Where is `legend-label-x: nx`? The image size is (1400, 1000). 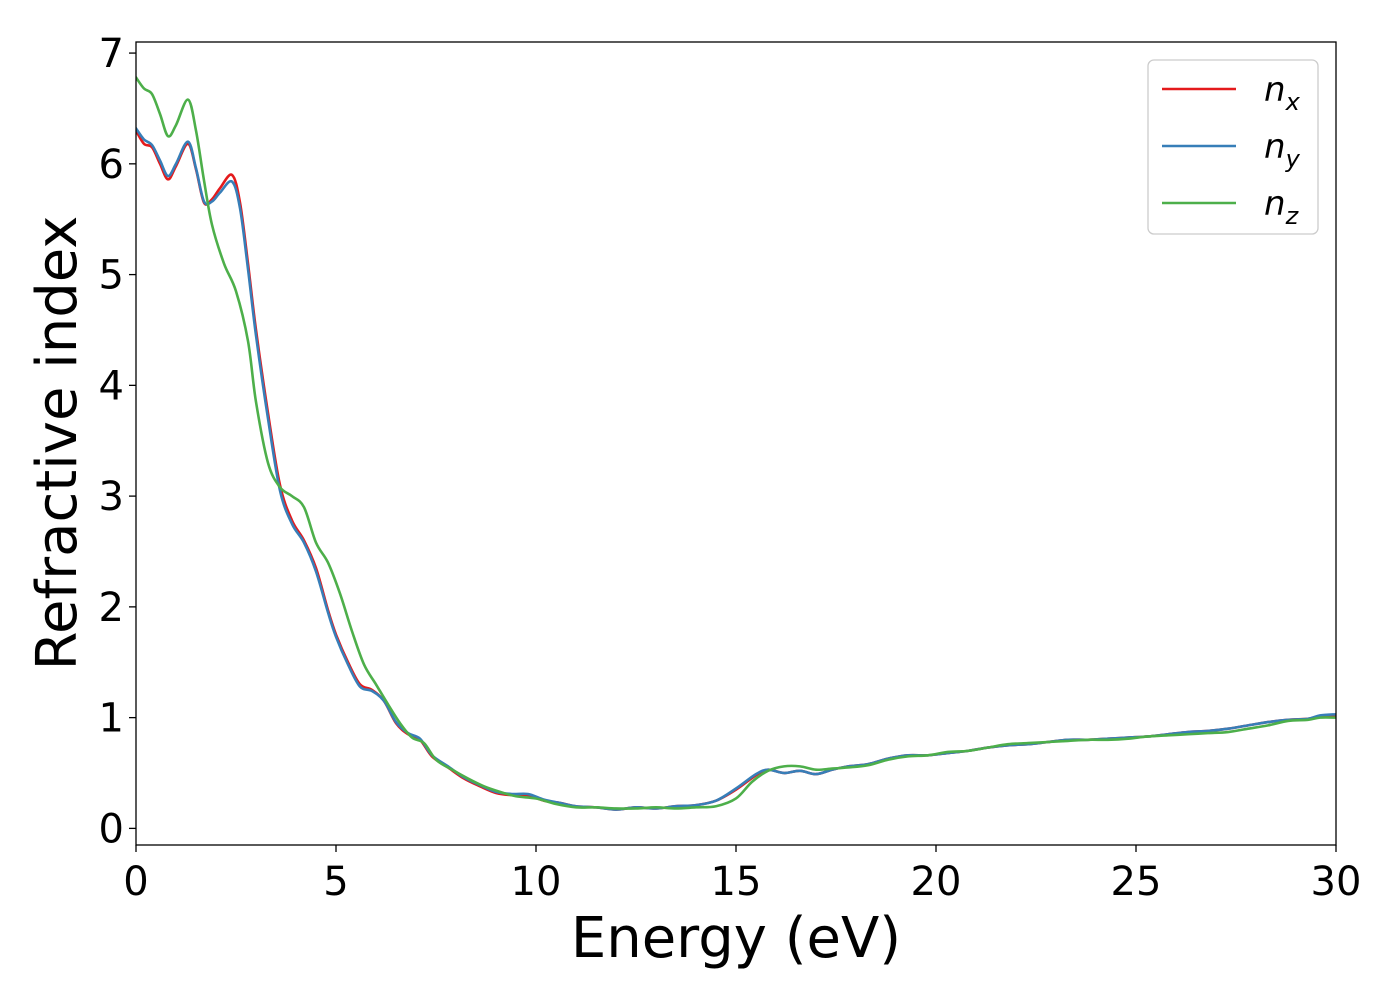 legend-label-x: nx is located at coordinates (1282, 93).